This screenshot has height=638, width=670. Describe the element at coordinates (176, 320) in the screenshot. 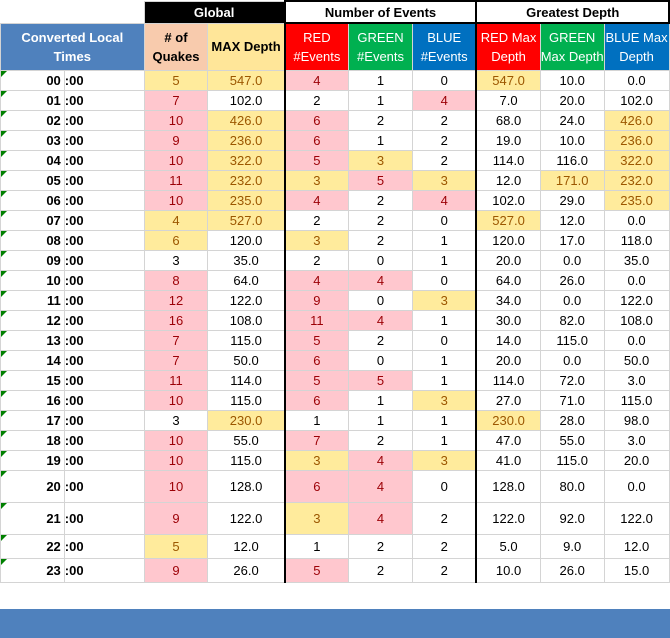

I see `quakes-cell: 16` at that location.